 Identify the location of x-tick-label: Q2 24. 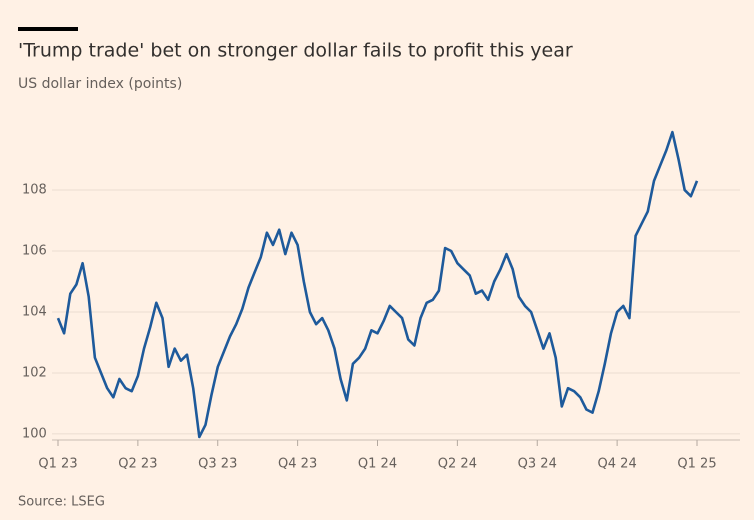
(457, 464).